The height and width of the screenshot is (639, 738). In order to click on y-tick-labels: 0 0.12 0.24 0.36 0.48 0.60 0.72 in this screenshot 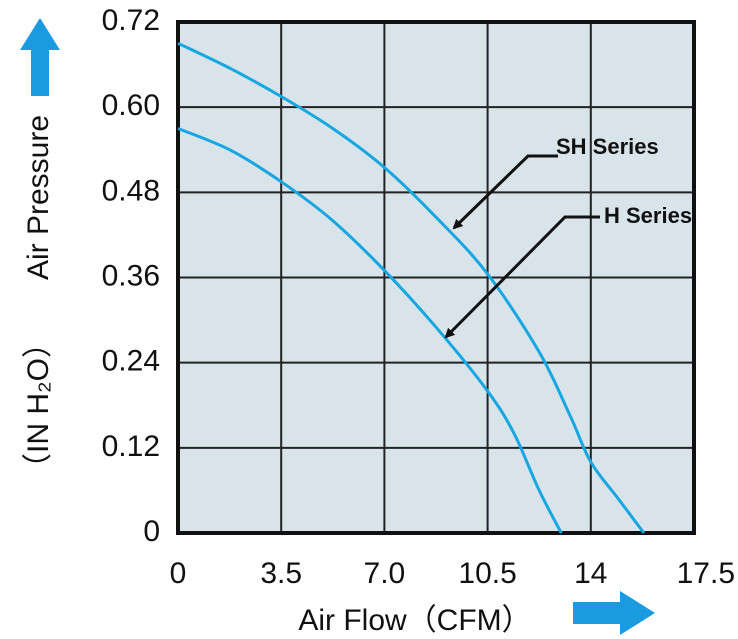, I will do `click(131, 276)`.